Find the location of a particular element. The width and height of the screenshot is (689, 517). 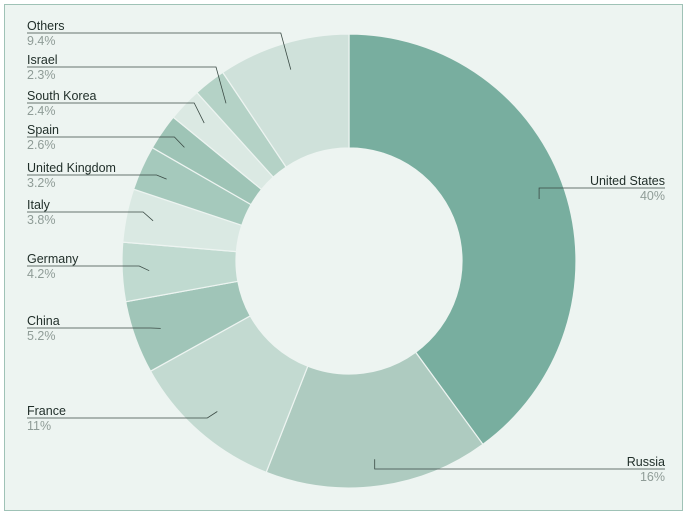

label-united-kingdom: United Kingdom is located at coordinates (71, 168).